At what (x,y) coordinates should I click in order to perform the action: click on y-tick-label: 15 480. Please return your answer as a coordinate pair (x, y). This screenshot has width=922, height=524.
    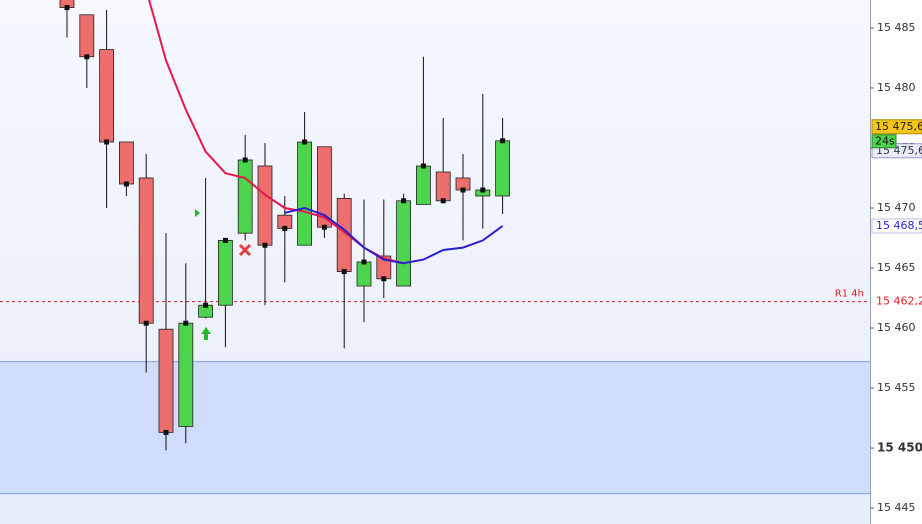
    Looking at the image, I should click on (896, 87).